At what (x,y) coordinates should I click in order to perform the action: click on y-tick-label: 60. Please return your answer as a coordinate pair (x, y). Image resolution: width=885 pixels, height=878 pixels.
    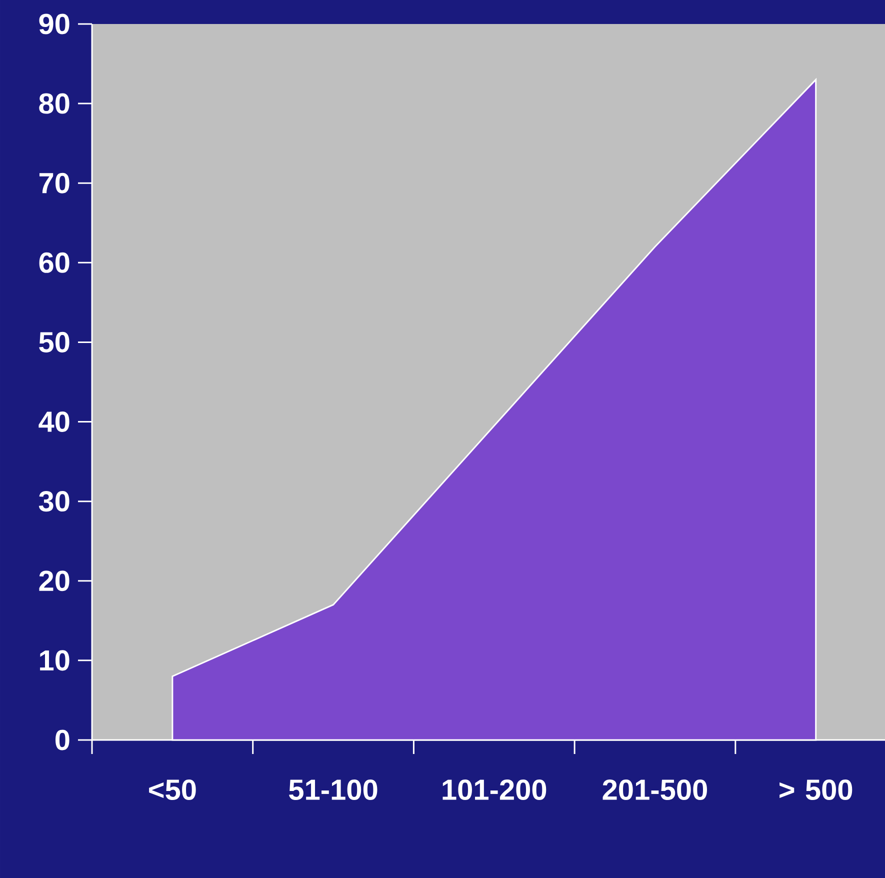
    Looking at the image, I should click on (54, 262).